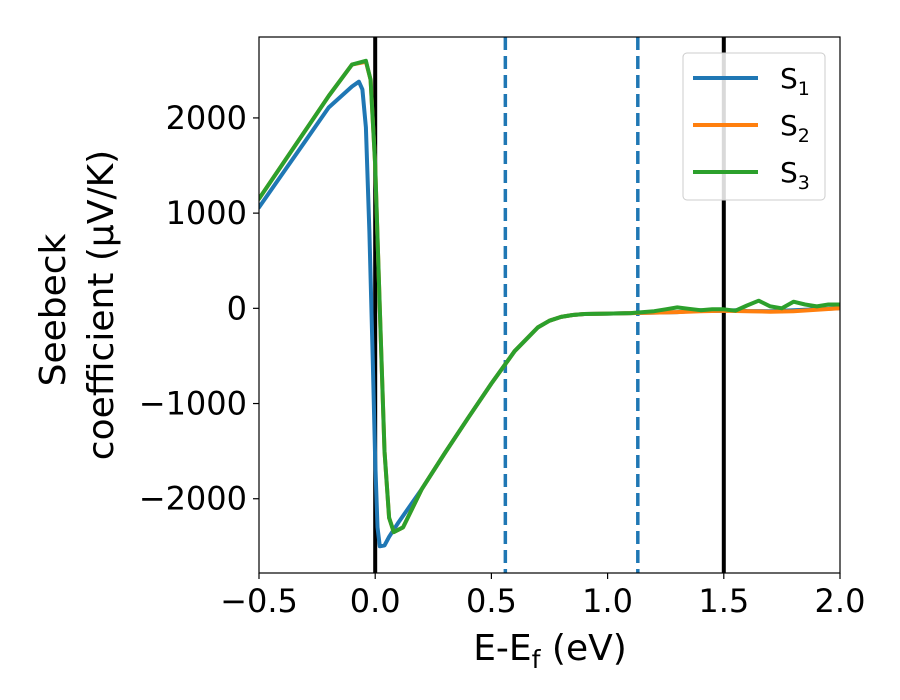 The image size is (900, 700). Describe the element at coordinates (193, 404) in the screenshot. I see `y-tick-label: −1000` at that location.